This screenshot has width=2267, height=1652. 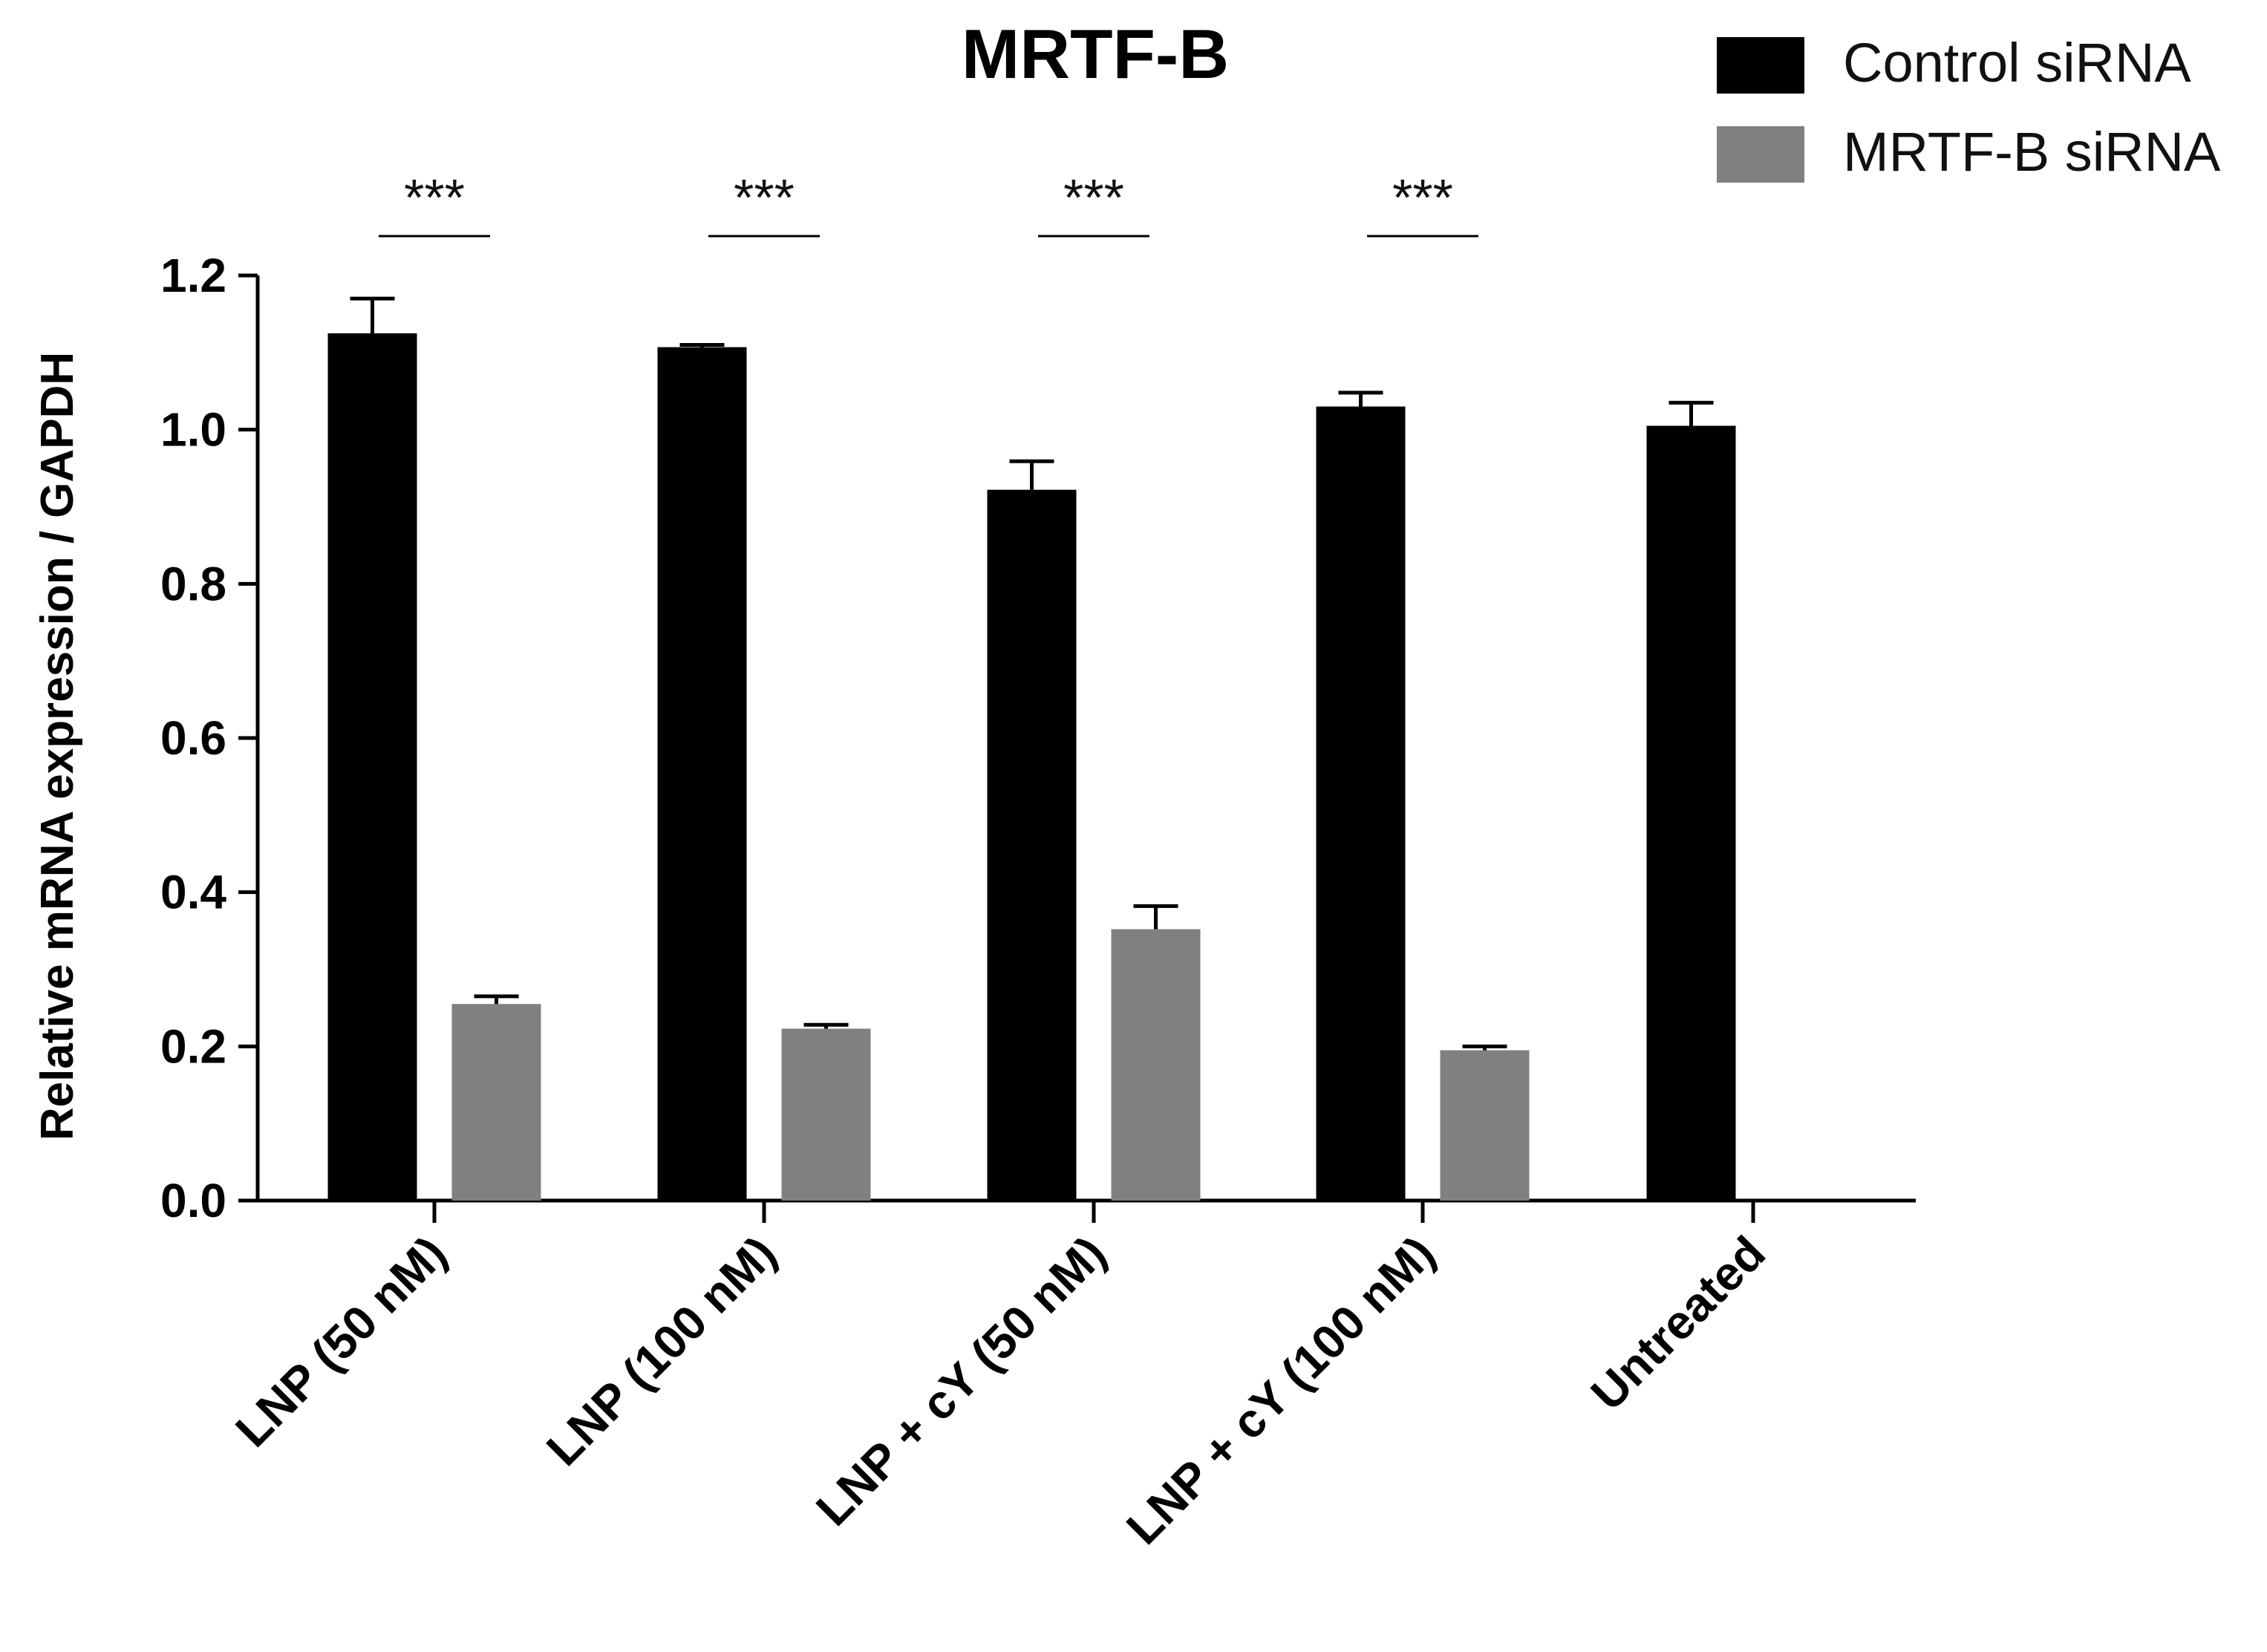 What do you see at coordinates (661, 1351) in the screenshot?
I see `x-tick-label: LNP (100 nM)` at bounding box center [661, 1351].